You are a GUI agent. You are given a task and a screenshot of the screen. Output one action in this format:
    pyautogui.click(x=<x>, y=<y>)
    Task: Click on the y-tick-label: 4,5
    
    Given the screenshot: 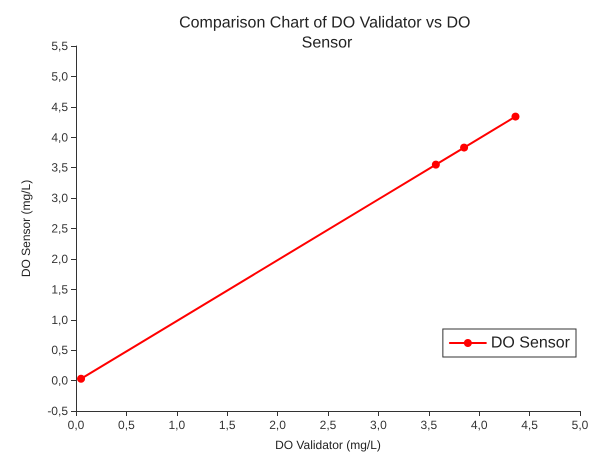 What is the action you would take?
    pyautogui.click(x=59, y=107)
    